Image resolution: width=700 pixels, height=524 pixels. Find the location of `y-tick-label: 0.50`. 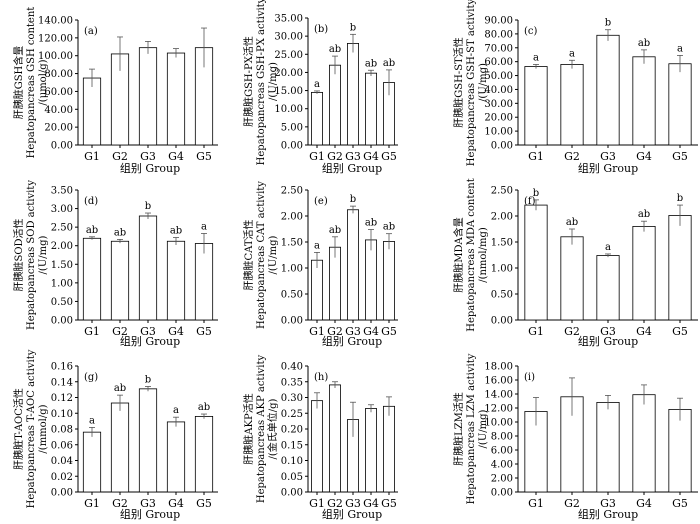

y-tick-label: 0.50 is located at coordinates (502, 295).